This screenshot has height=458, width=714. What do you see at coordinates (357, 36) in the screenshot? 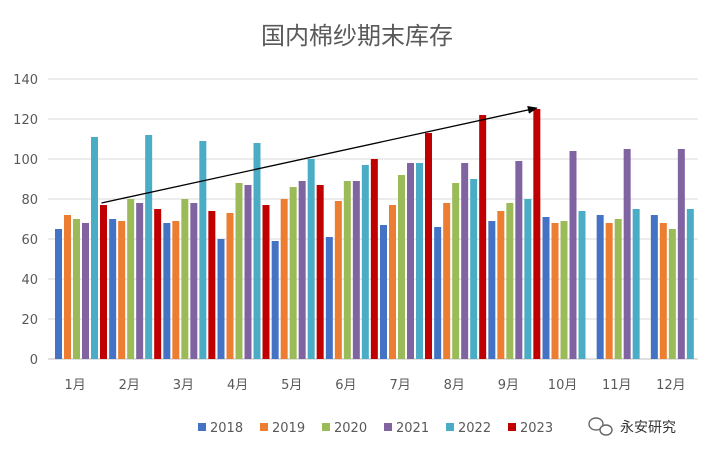
I see `chart-title: 国内棉纱期末库存` at bounding box center [357, 36].